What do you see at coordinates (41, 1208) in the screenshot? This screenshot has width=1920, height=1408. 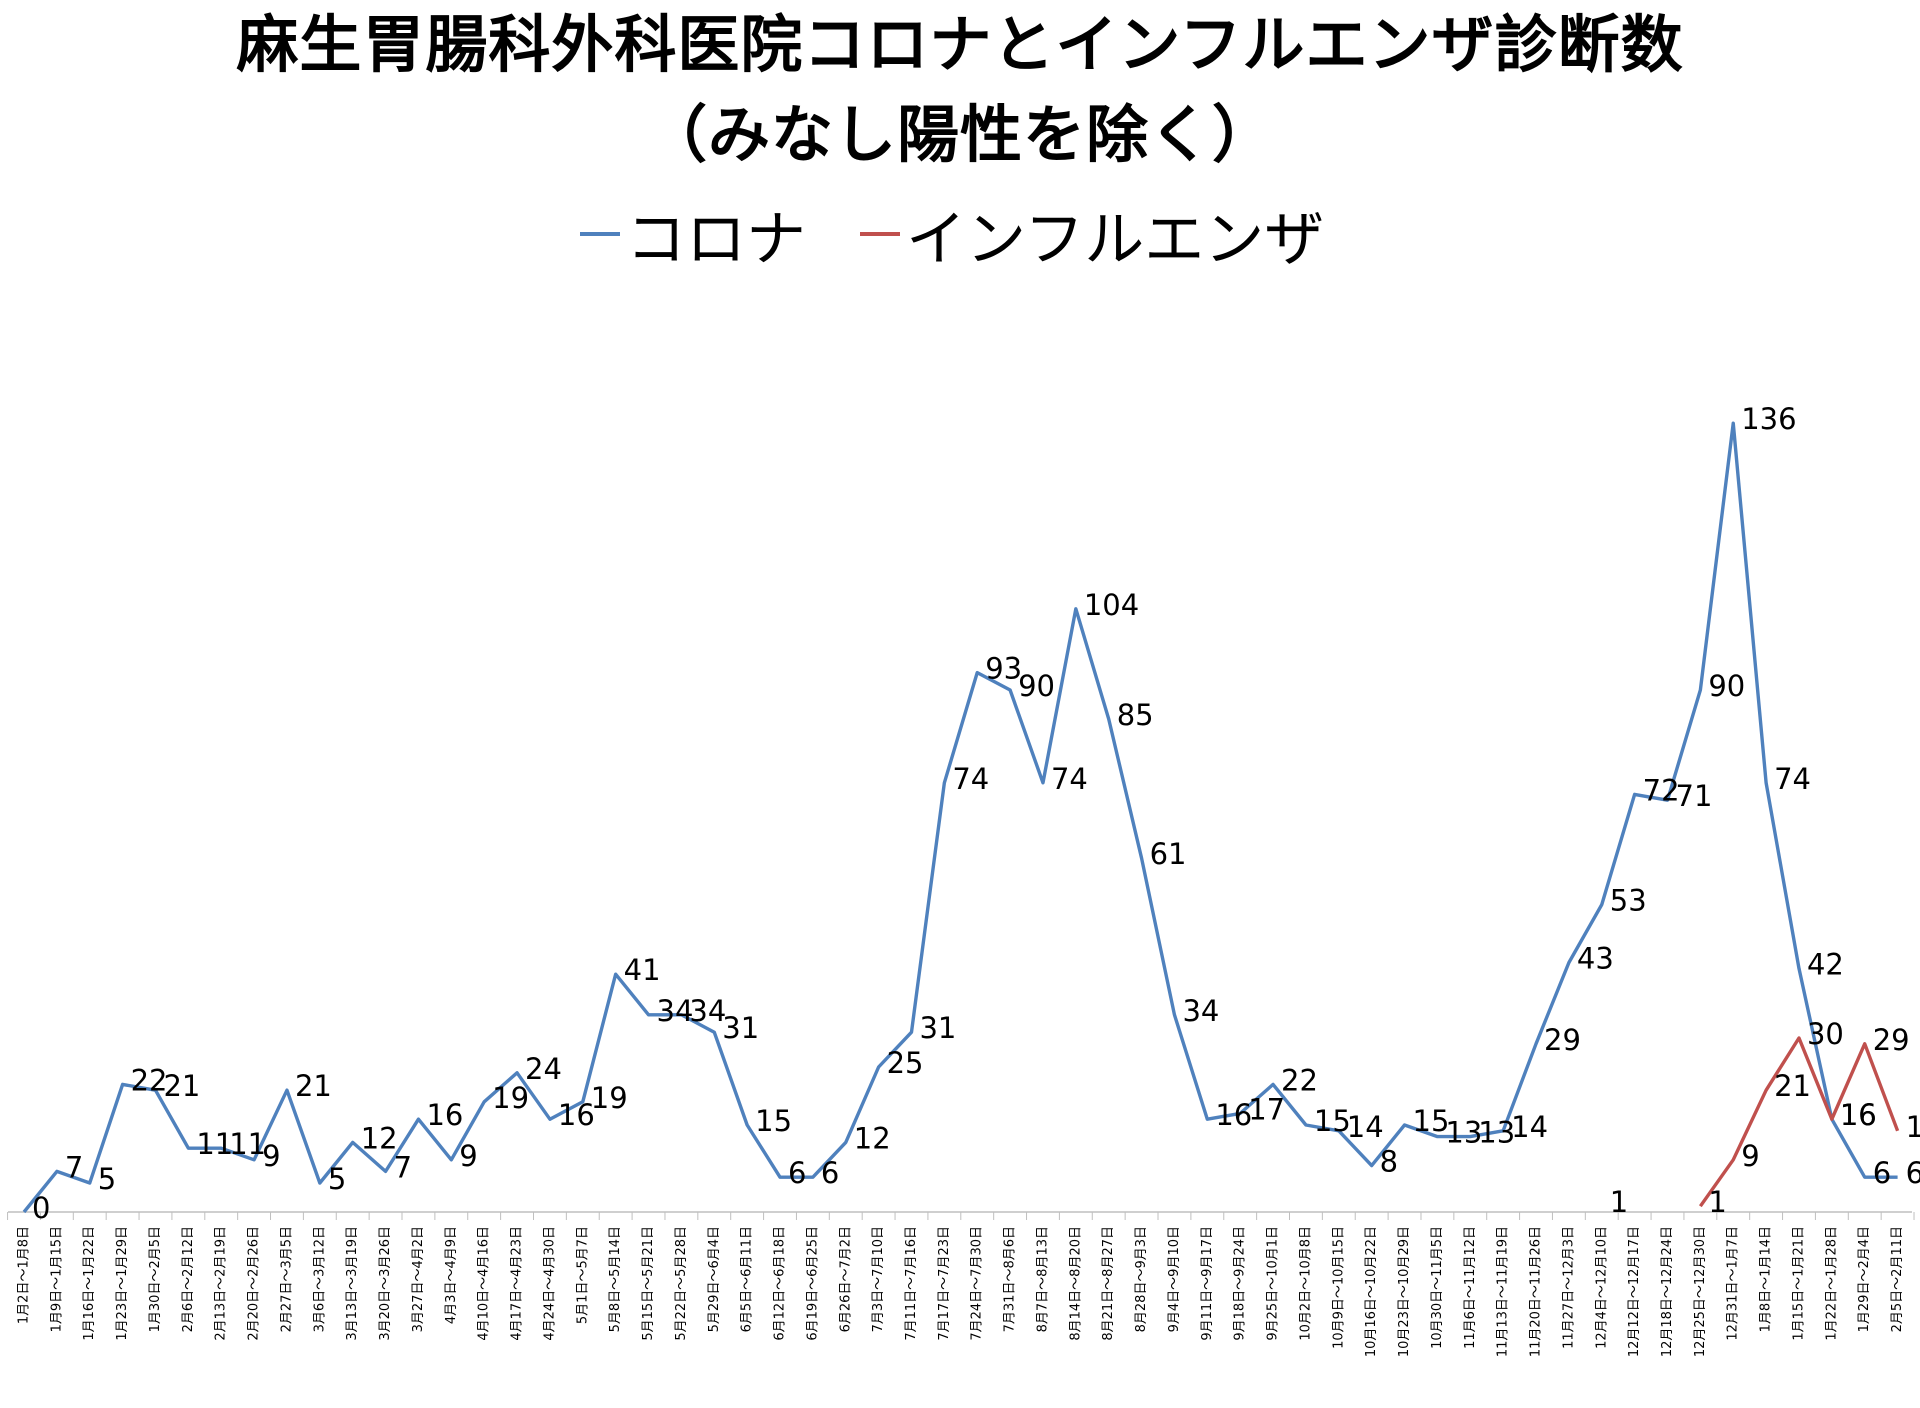 I see `corona-data-label: 0` at bounding box center [41, 1208].